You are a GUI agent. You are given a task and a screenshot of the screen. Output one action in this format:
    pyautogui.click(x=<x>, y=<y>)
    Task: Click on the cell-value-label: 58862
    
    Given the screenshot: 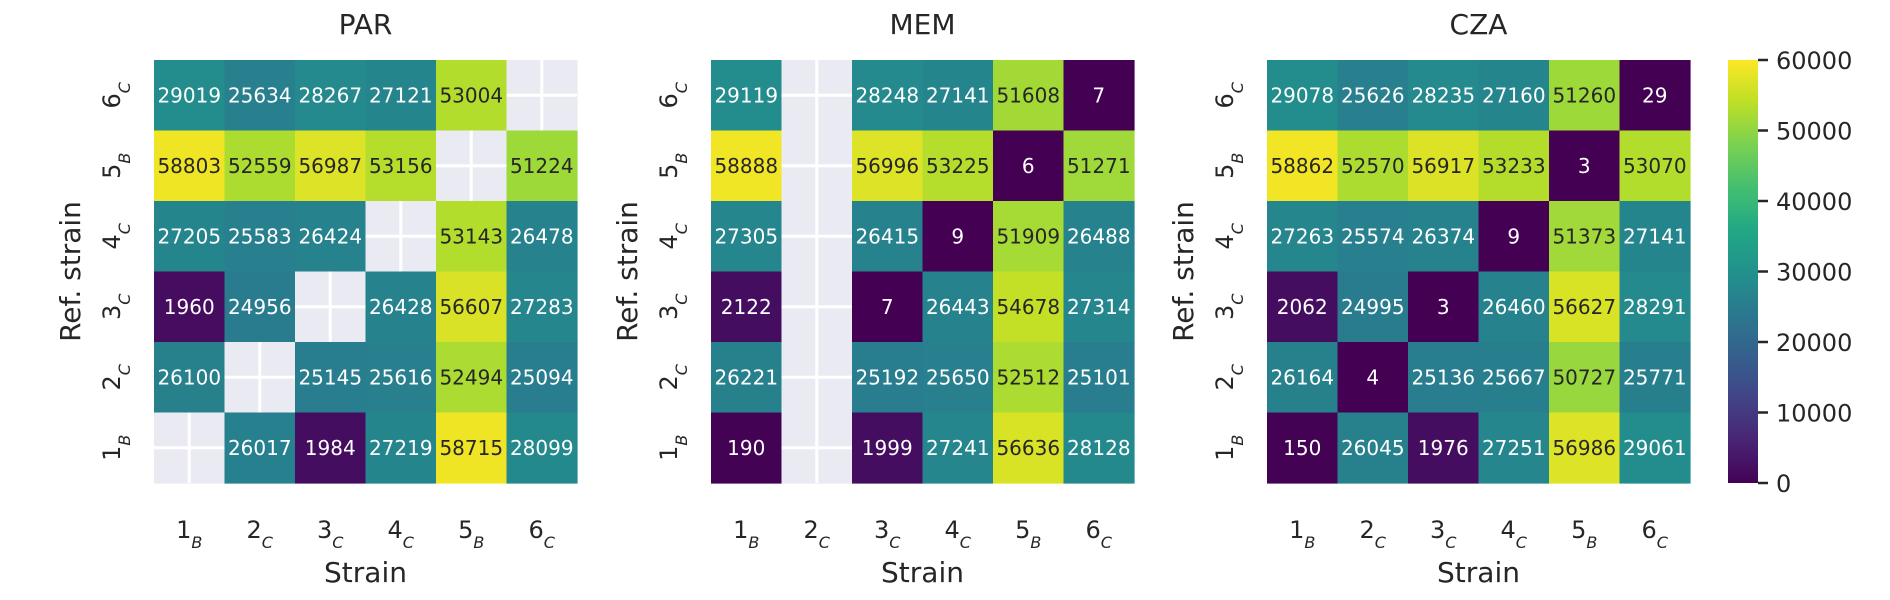 What is the action you would take?
    pyautogui.click(x=1302, y=166)
    